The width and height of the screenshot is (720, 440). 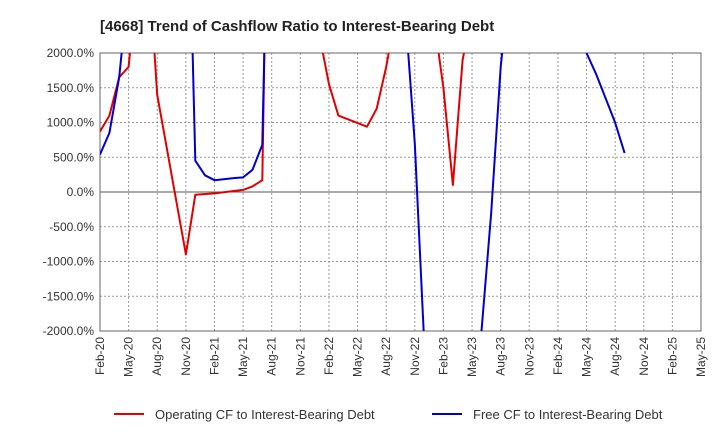 I want to click on y-tick-label: -2000.0%, so click(x=69, y=331).